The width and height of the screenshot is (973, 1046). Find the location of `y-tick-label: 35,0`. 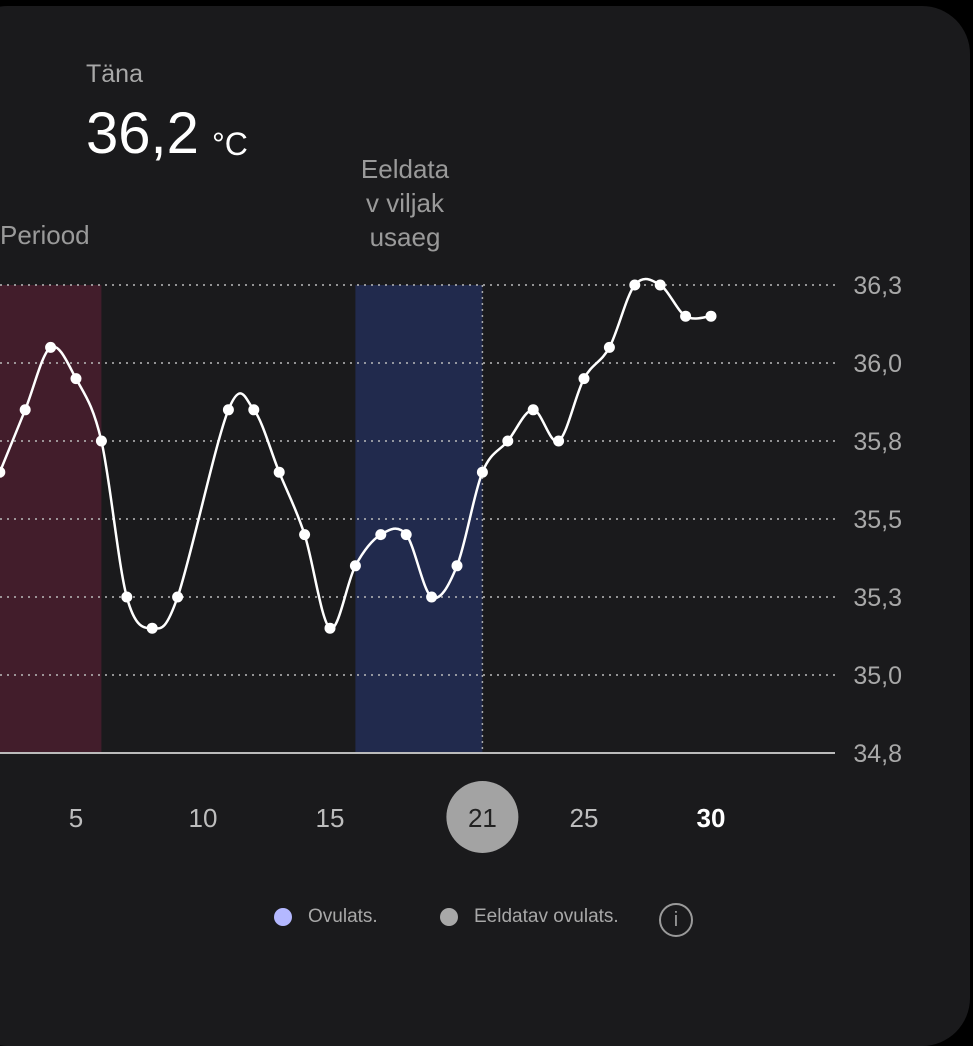

y-tick-label: 35,0 is located at coordinates (877, 676).